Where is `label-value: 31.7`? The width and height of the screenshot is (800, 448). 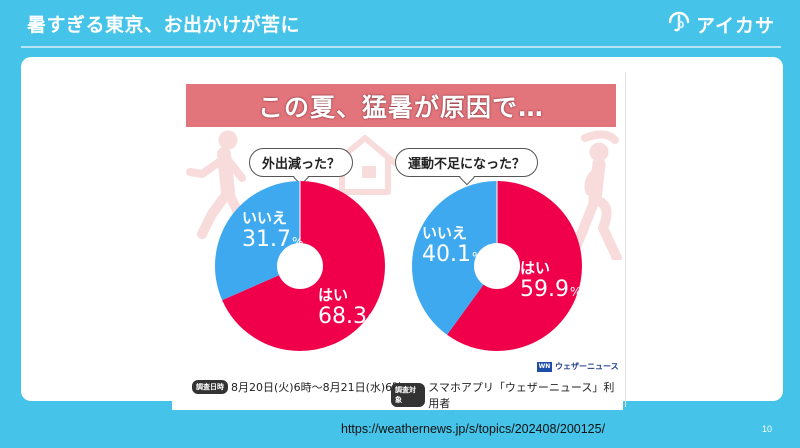
label-value: 31.7 is located at coordinates (266, 239).